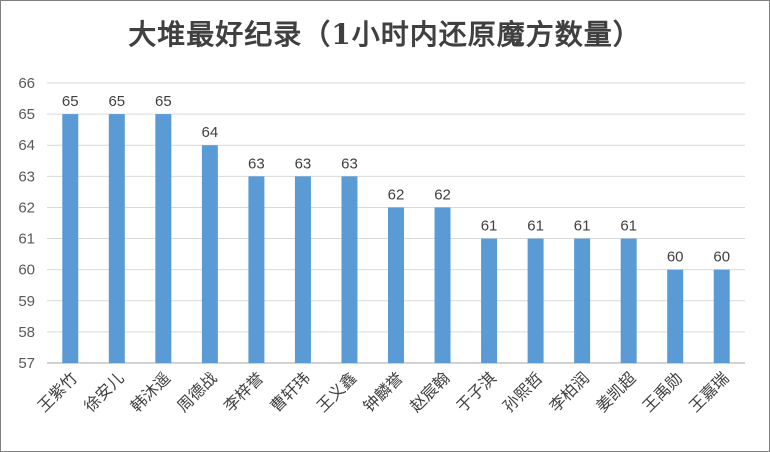 Image resolution: width=770 pixels, height=452 pixels. What do you see at coordinates (150, 392) in the screenshot?
I see `x-tick-label: 韩沐遥` at bounding box center [150, 392].